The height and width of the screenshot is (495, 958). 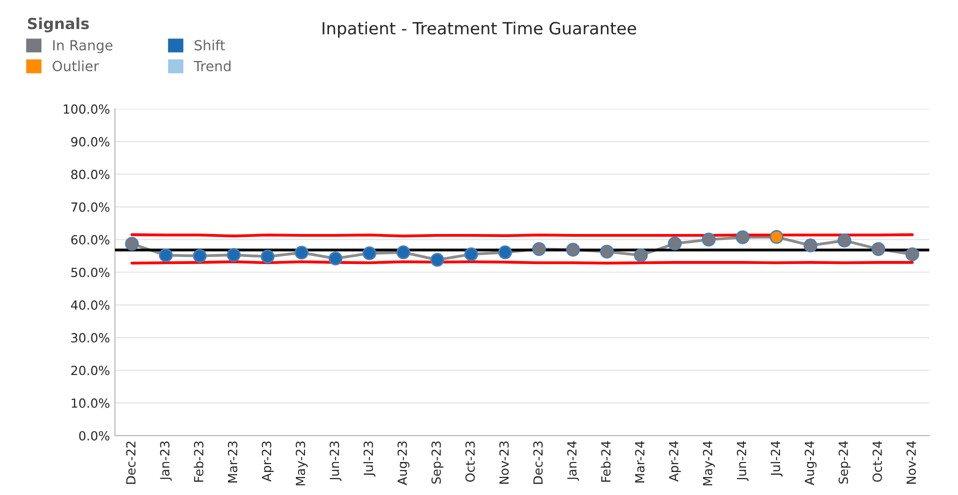 I want to click on x-tick-label: Apr-23, so click(x=268, y=461).